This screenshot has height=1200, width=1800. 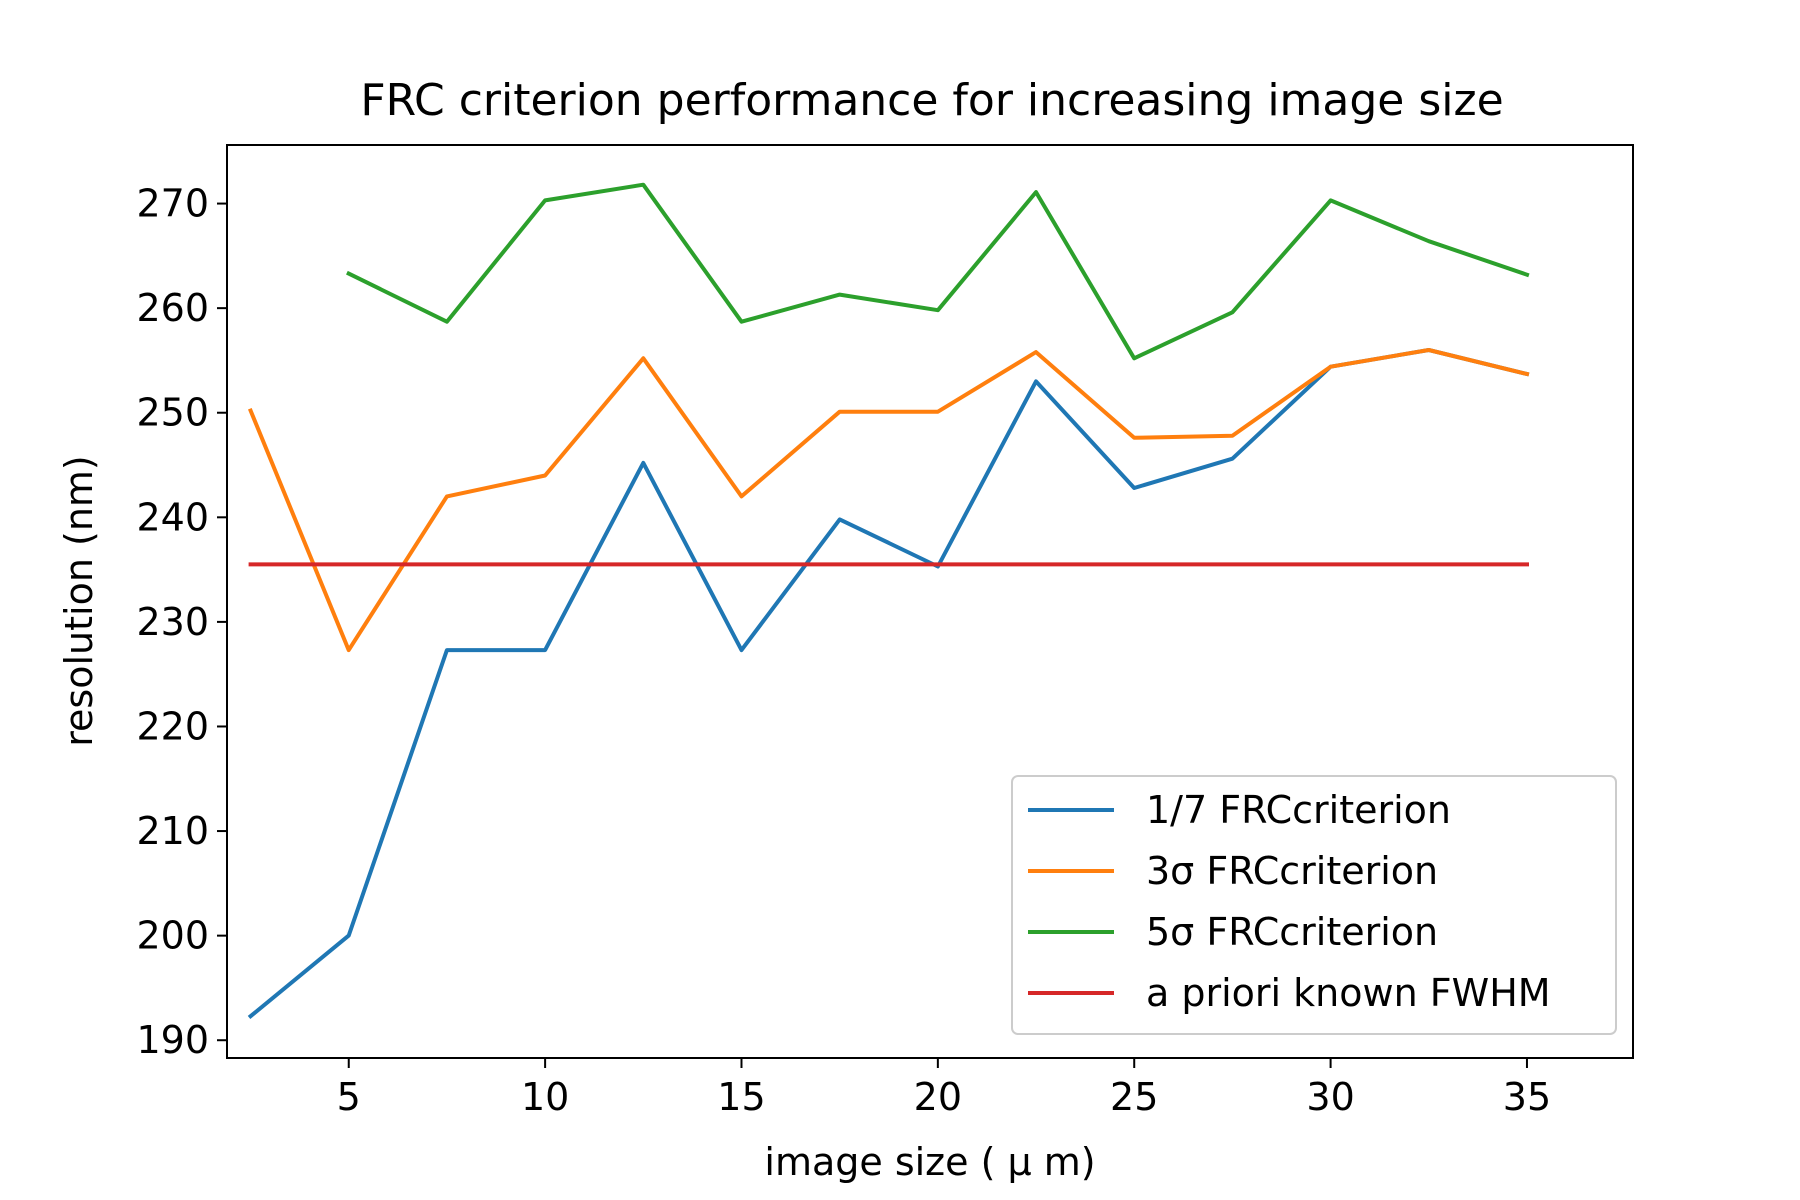 I want to click on legend-label: 3σ FRCcriterion, so click(x=1292, y=871).